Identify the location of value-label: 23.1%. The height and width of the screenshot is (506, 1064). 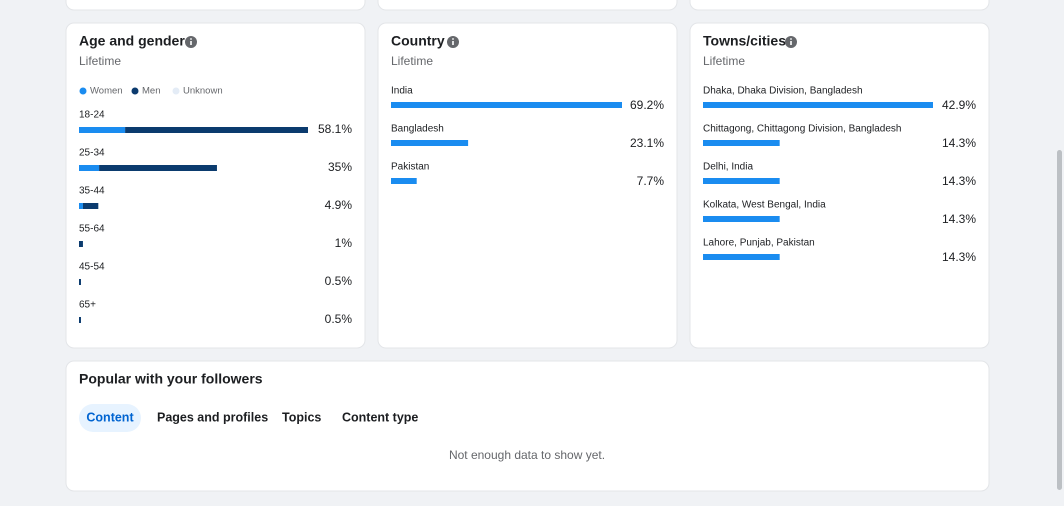
(647, 143).